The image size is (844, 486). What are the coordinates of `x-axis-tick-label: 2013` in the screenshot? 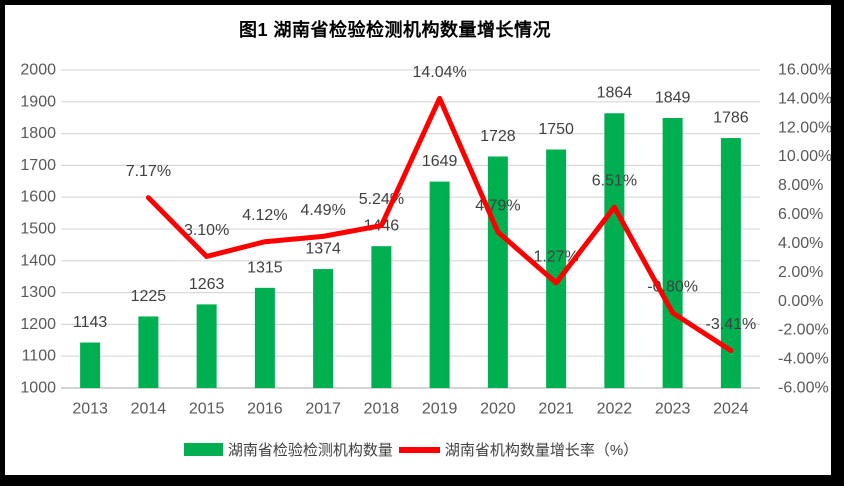 It's located at (90, 409).